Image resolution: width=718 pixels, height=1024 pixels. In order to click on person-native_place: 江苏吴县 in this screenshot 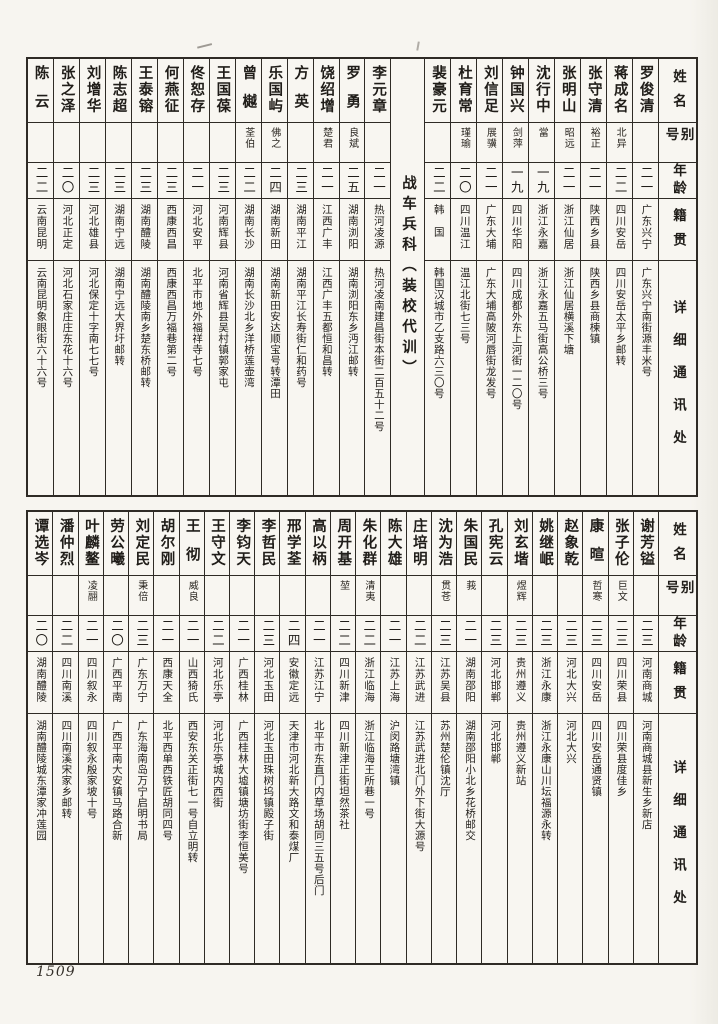, I will do `click(444, 680)`.